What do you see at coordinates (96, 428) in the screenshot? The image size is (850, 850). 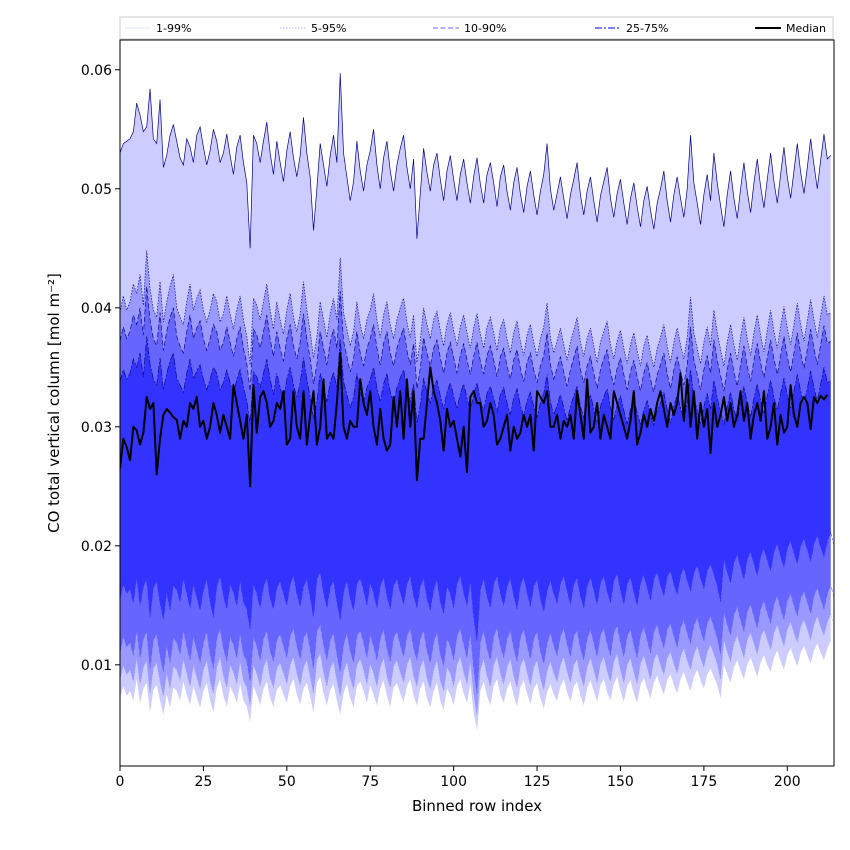 I see `y-tick-label: 0.03` at bounding box center [96, 428].